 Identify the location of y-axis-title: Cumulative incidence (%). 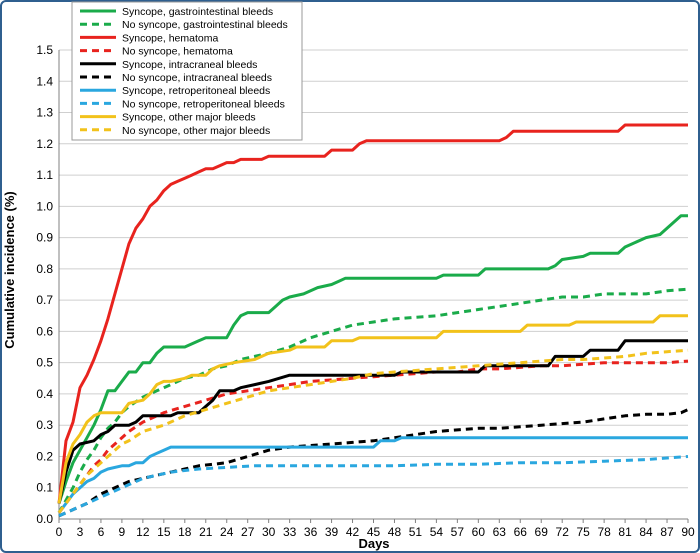
(9, 269).